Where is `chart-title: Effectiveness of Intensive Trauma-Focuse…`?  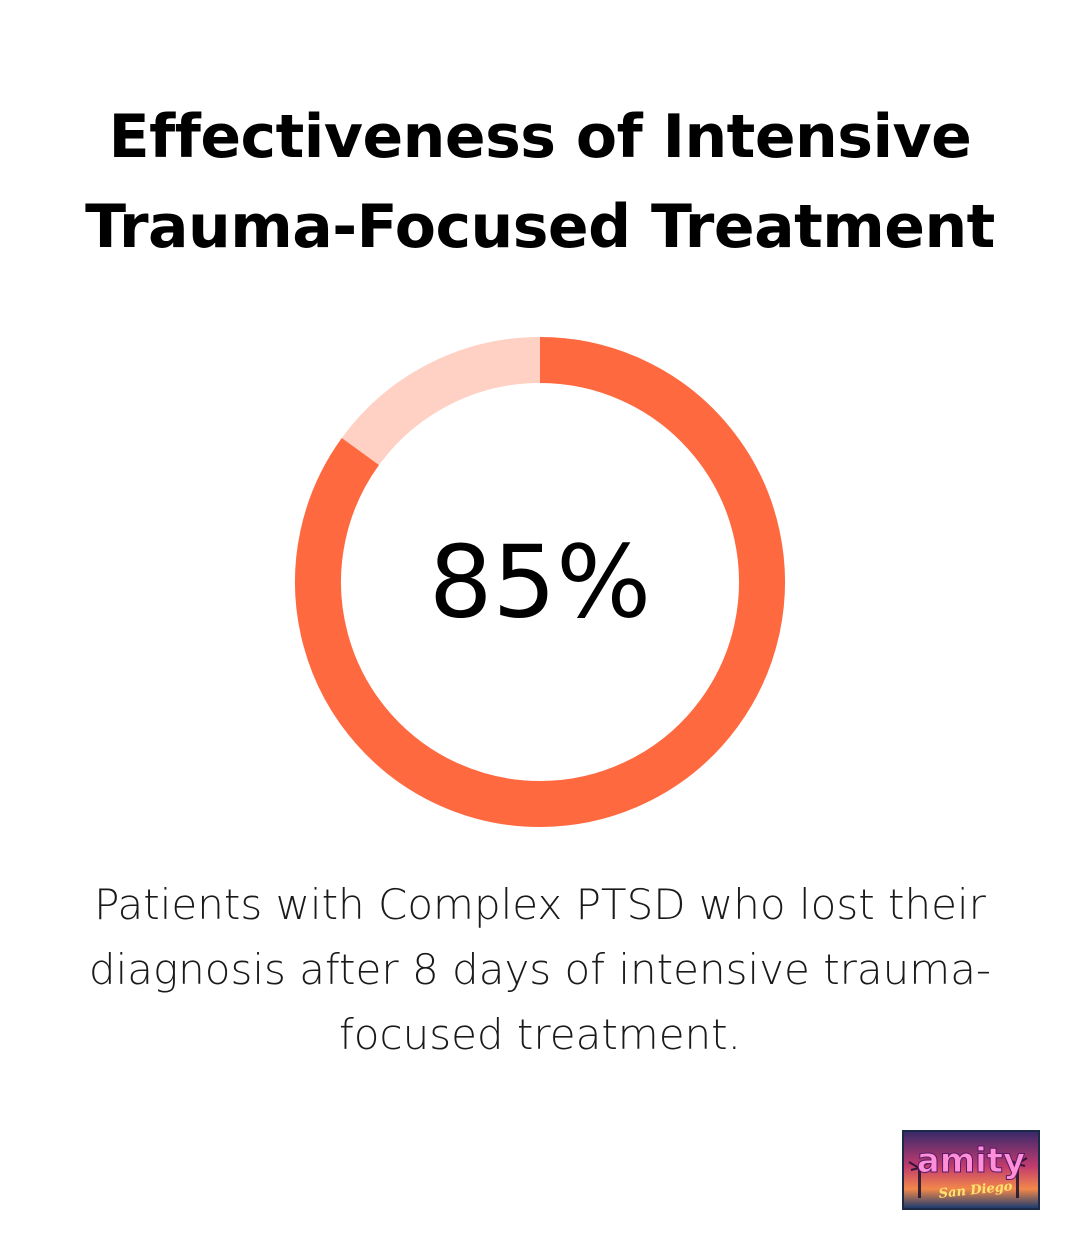 chart-title: Effectiveness of Intensive Trauma-Focuse… is located at coordinates (540, 182).